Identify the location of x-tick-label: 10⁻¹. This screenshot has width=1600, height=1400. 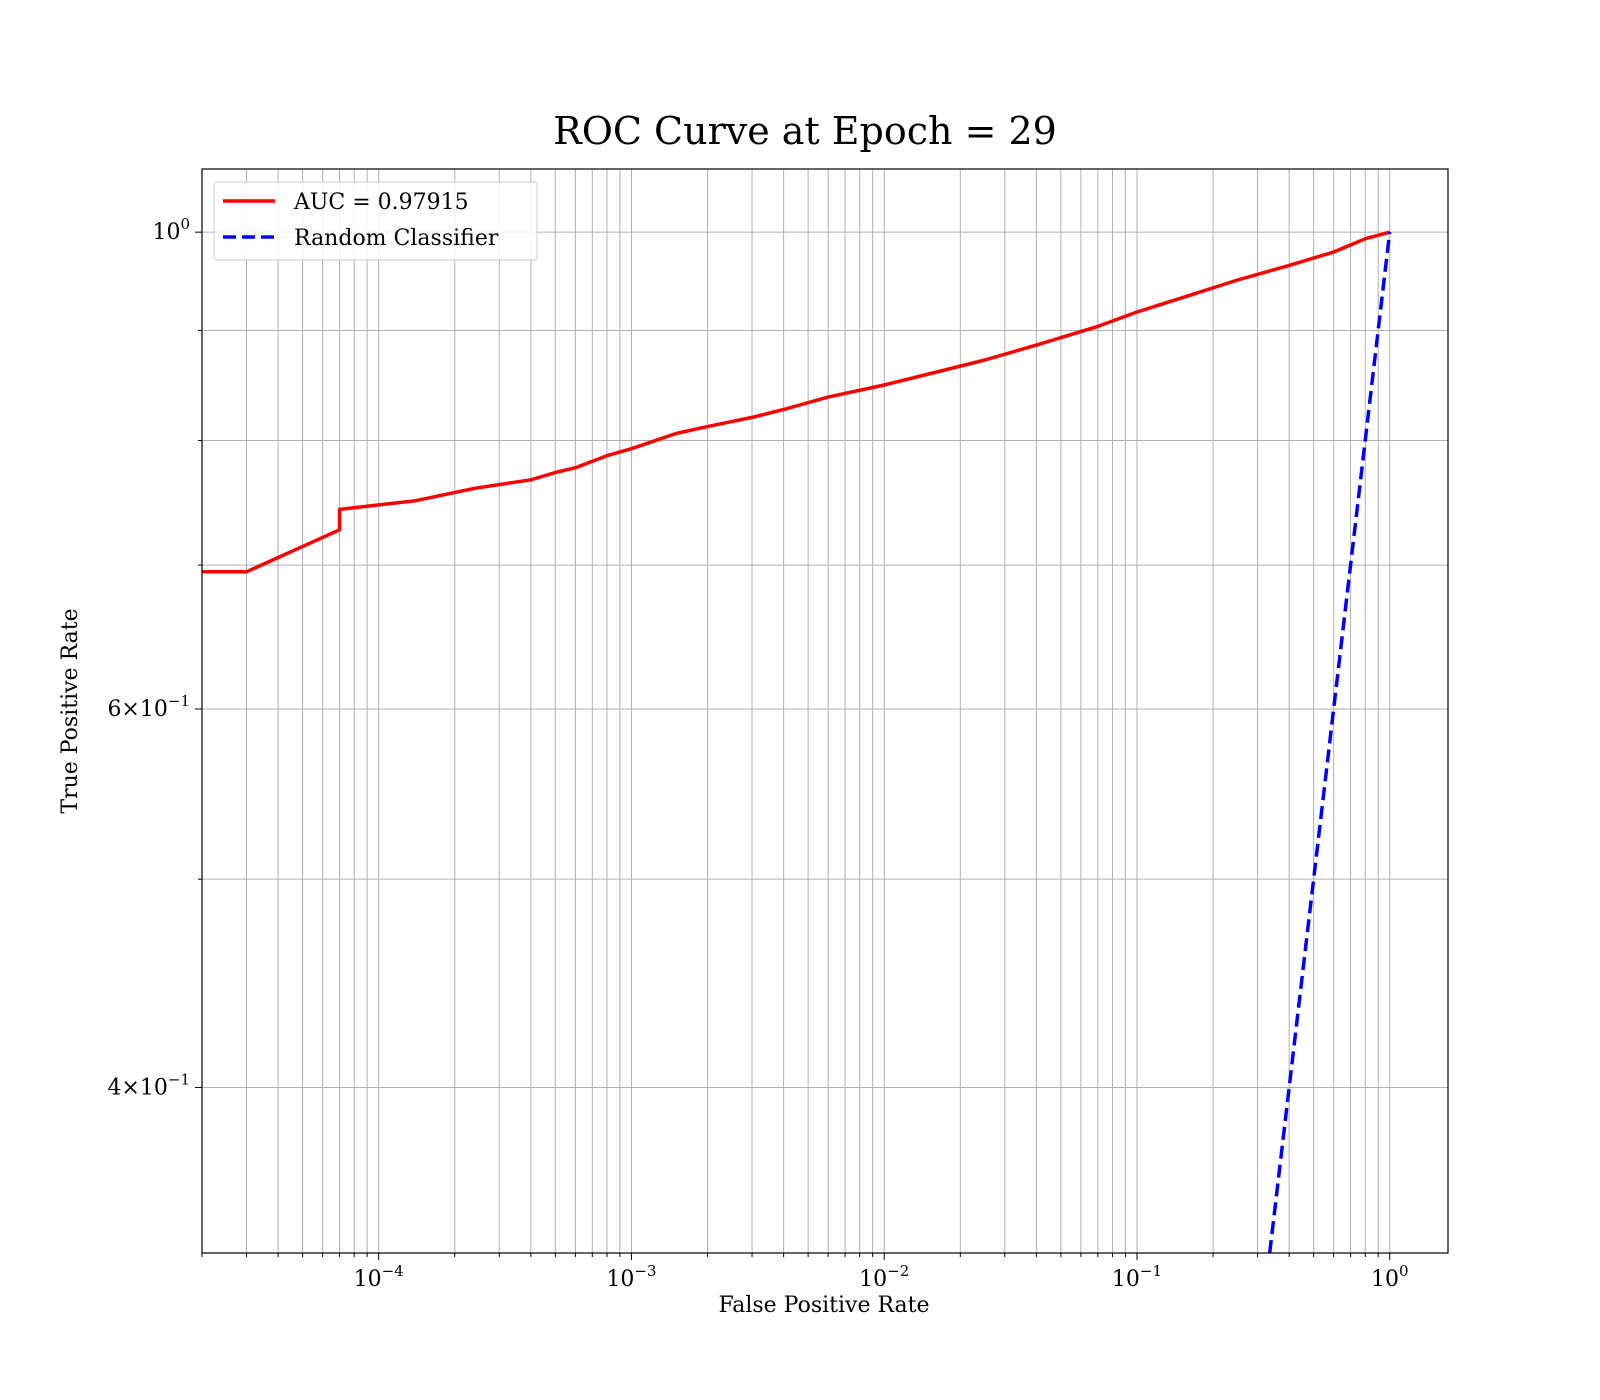
(1137, 1277).